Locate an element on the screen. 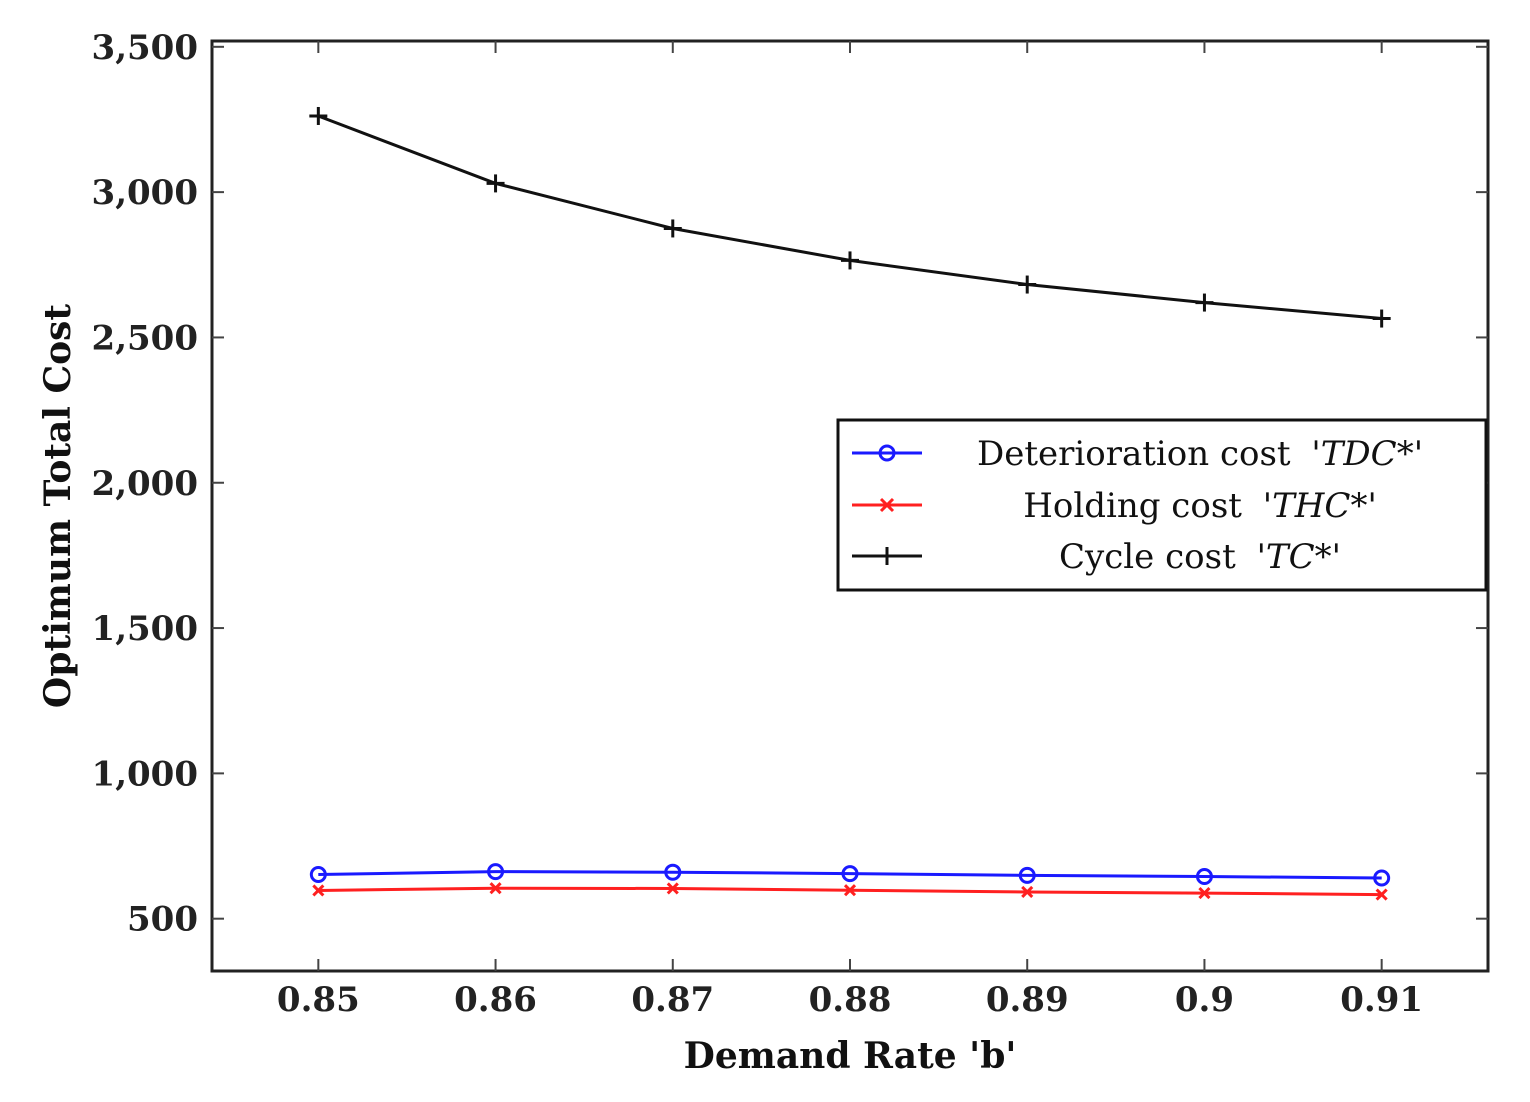 Image resolution: width=1530 pixels, height=1102 pixels. legend-name-holding: Holding cost is located at coordinates (1132, 506).